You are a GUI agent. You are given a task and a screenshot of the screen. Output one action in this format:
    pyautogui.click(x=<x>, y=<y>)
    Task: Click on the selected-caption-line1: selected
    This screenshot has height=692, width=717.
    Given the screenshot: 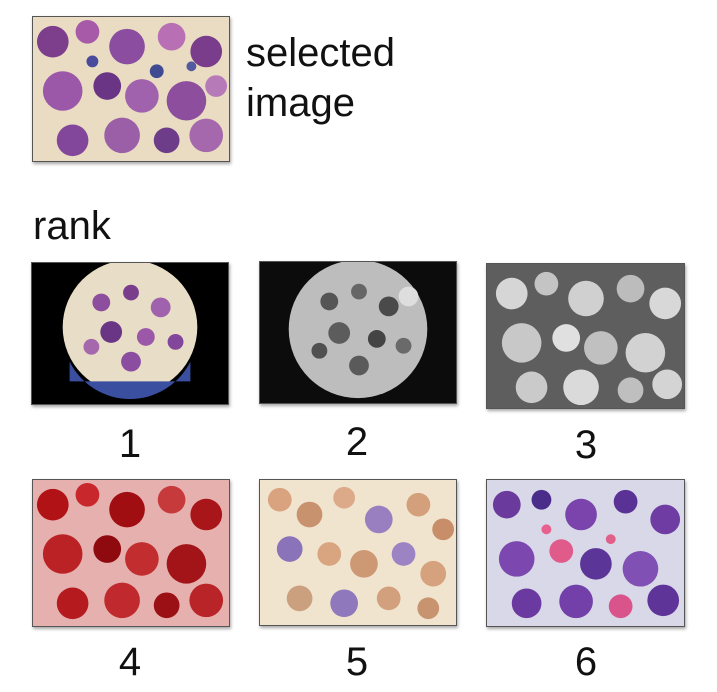 What is the action you would take?
    pyautogui.click(x=320, y=53)
    